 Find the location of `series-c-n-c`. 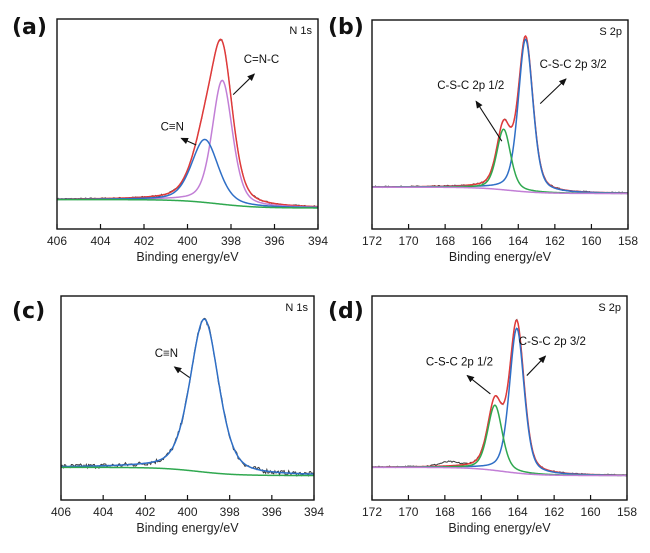

series-c-n-c is located at coordinates (187, 143).